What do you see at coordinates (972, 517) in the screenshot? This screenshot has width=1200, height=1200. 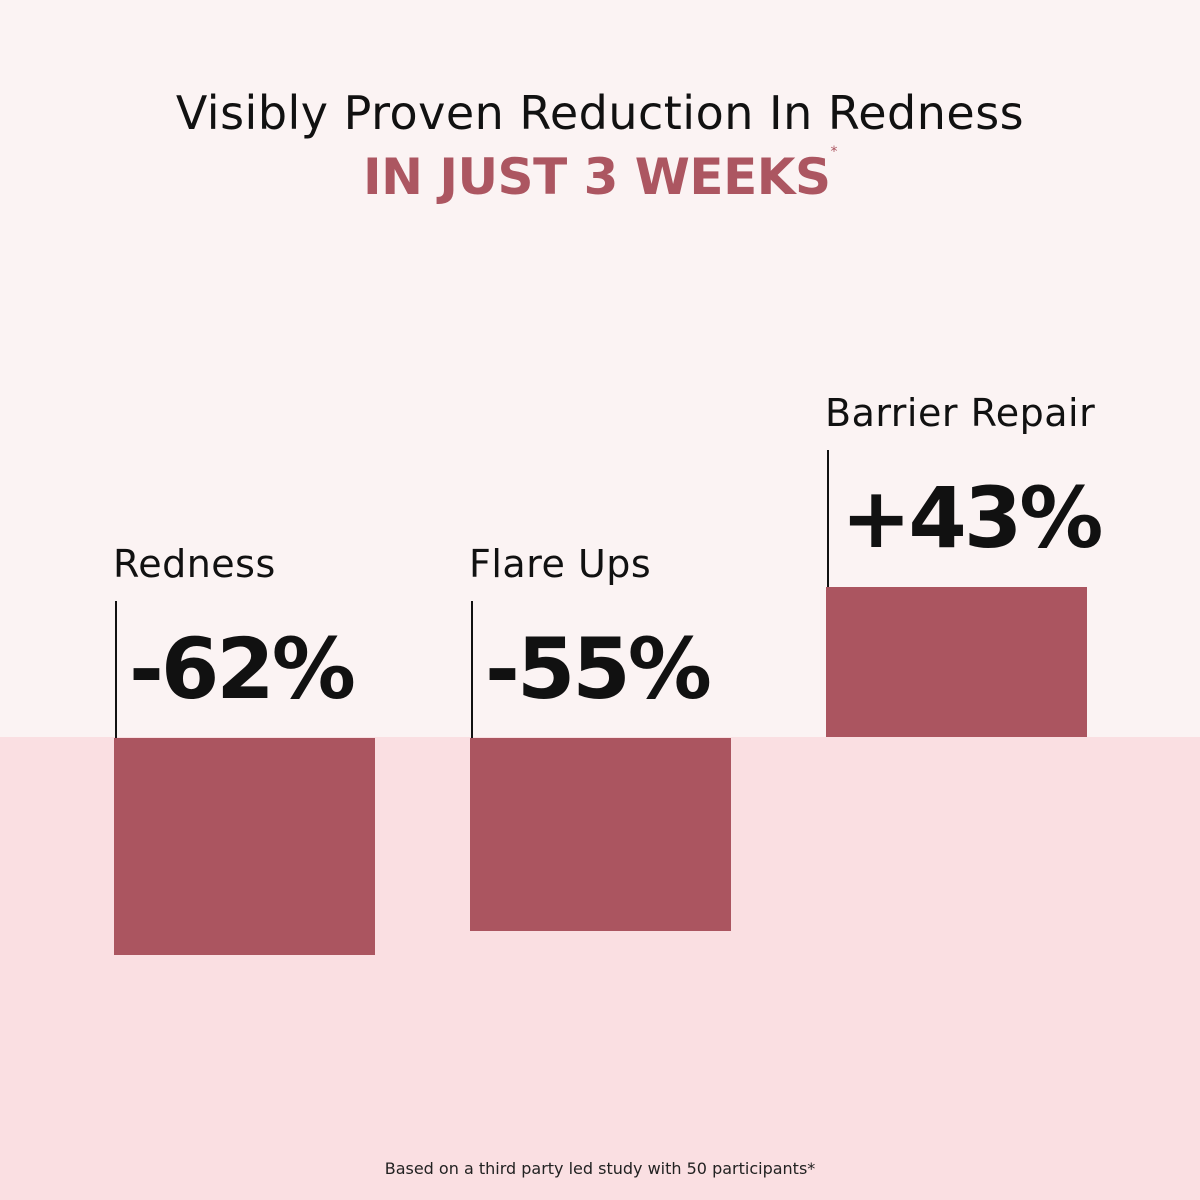 I see `data-label: +43%` at bounding box center [972, 517].